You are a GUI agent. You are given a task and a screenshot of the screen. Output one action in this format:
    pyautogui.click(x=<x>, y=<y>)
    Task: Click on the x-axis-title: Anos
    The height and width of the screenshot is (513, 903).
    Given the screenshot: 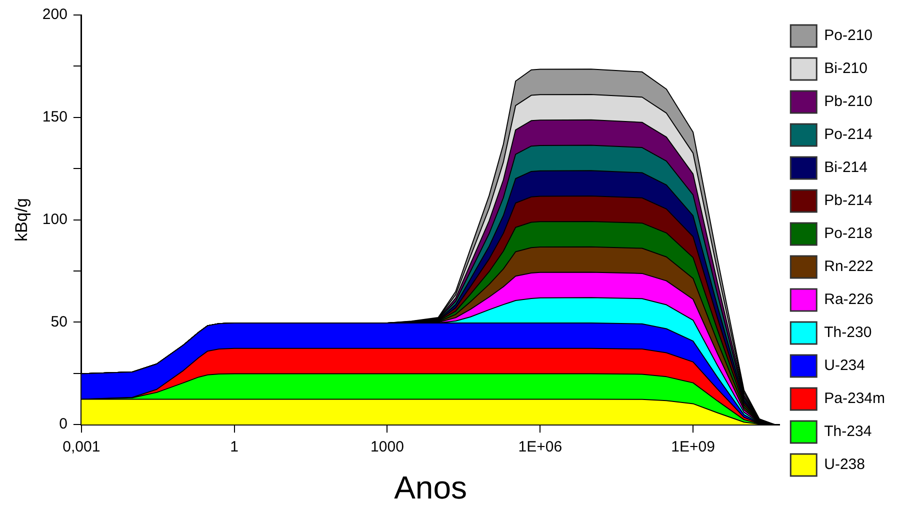 What is the action you would take?
    pyautogui.click(x=430, y=488)
    